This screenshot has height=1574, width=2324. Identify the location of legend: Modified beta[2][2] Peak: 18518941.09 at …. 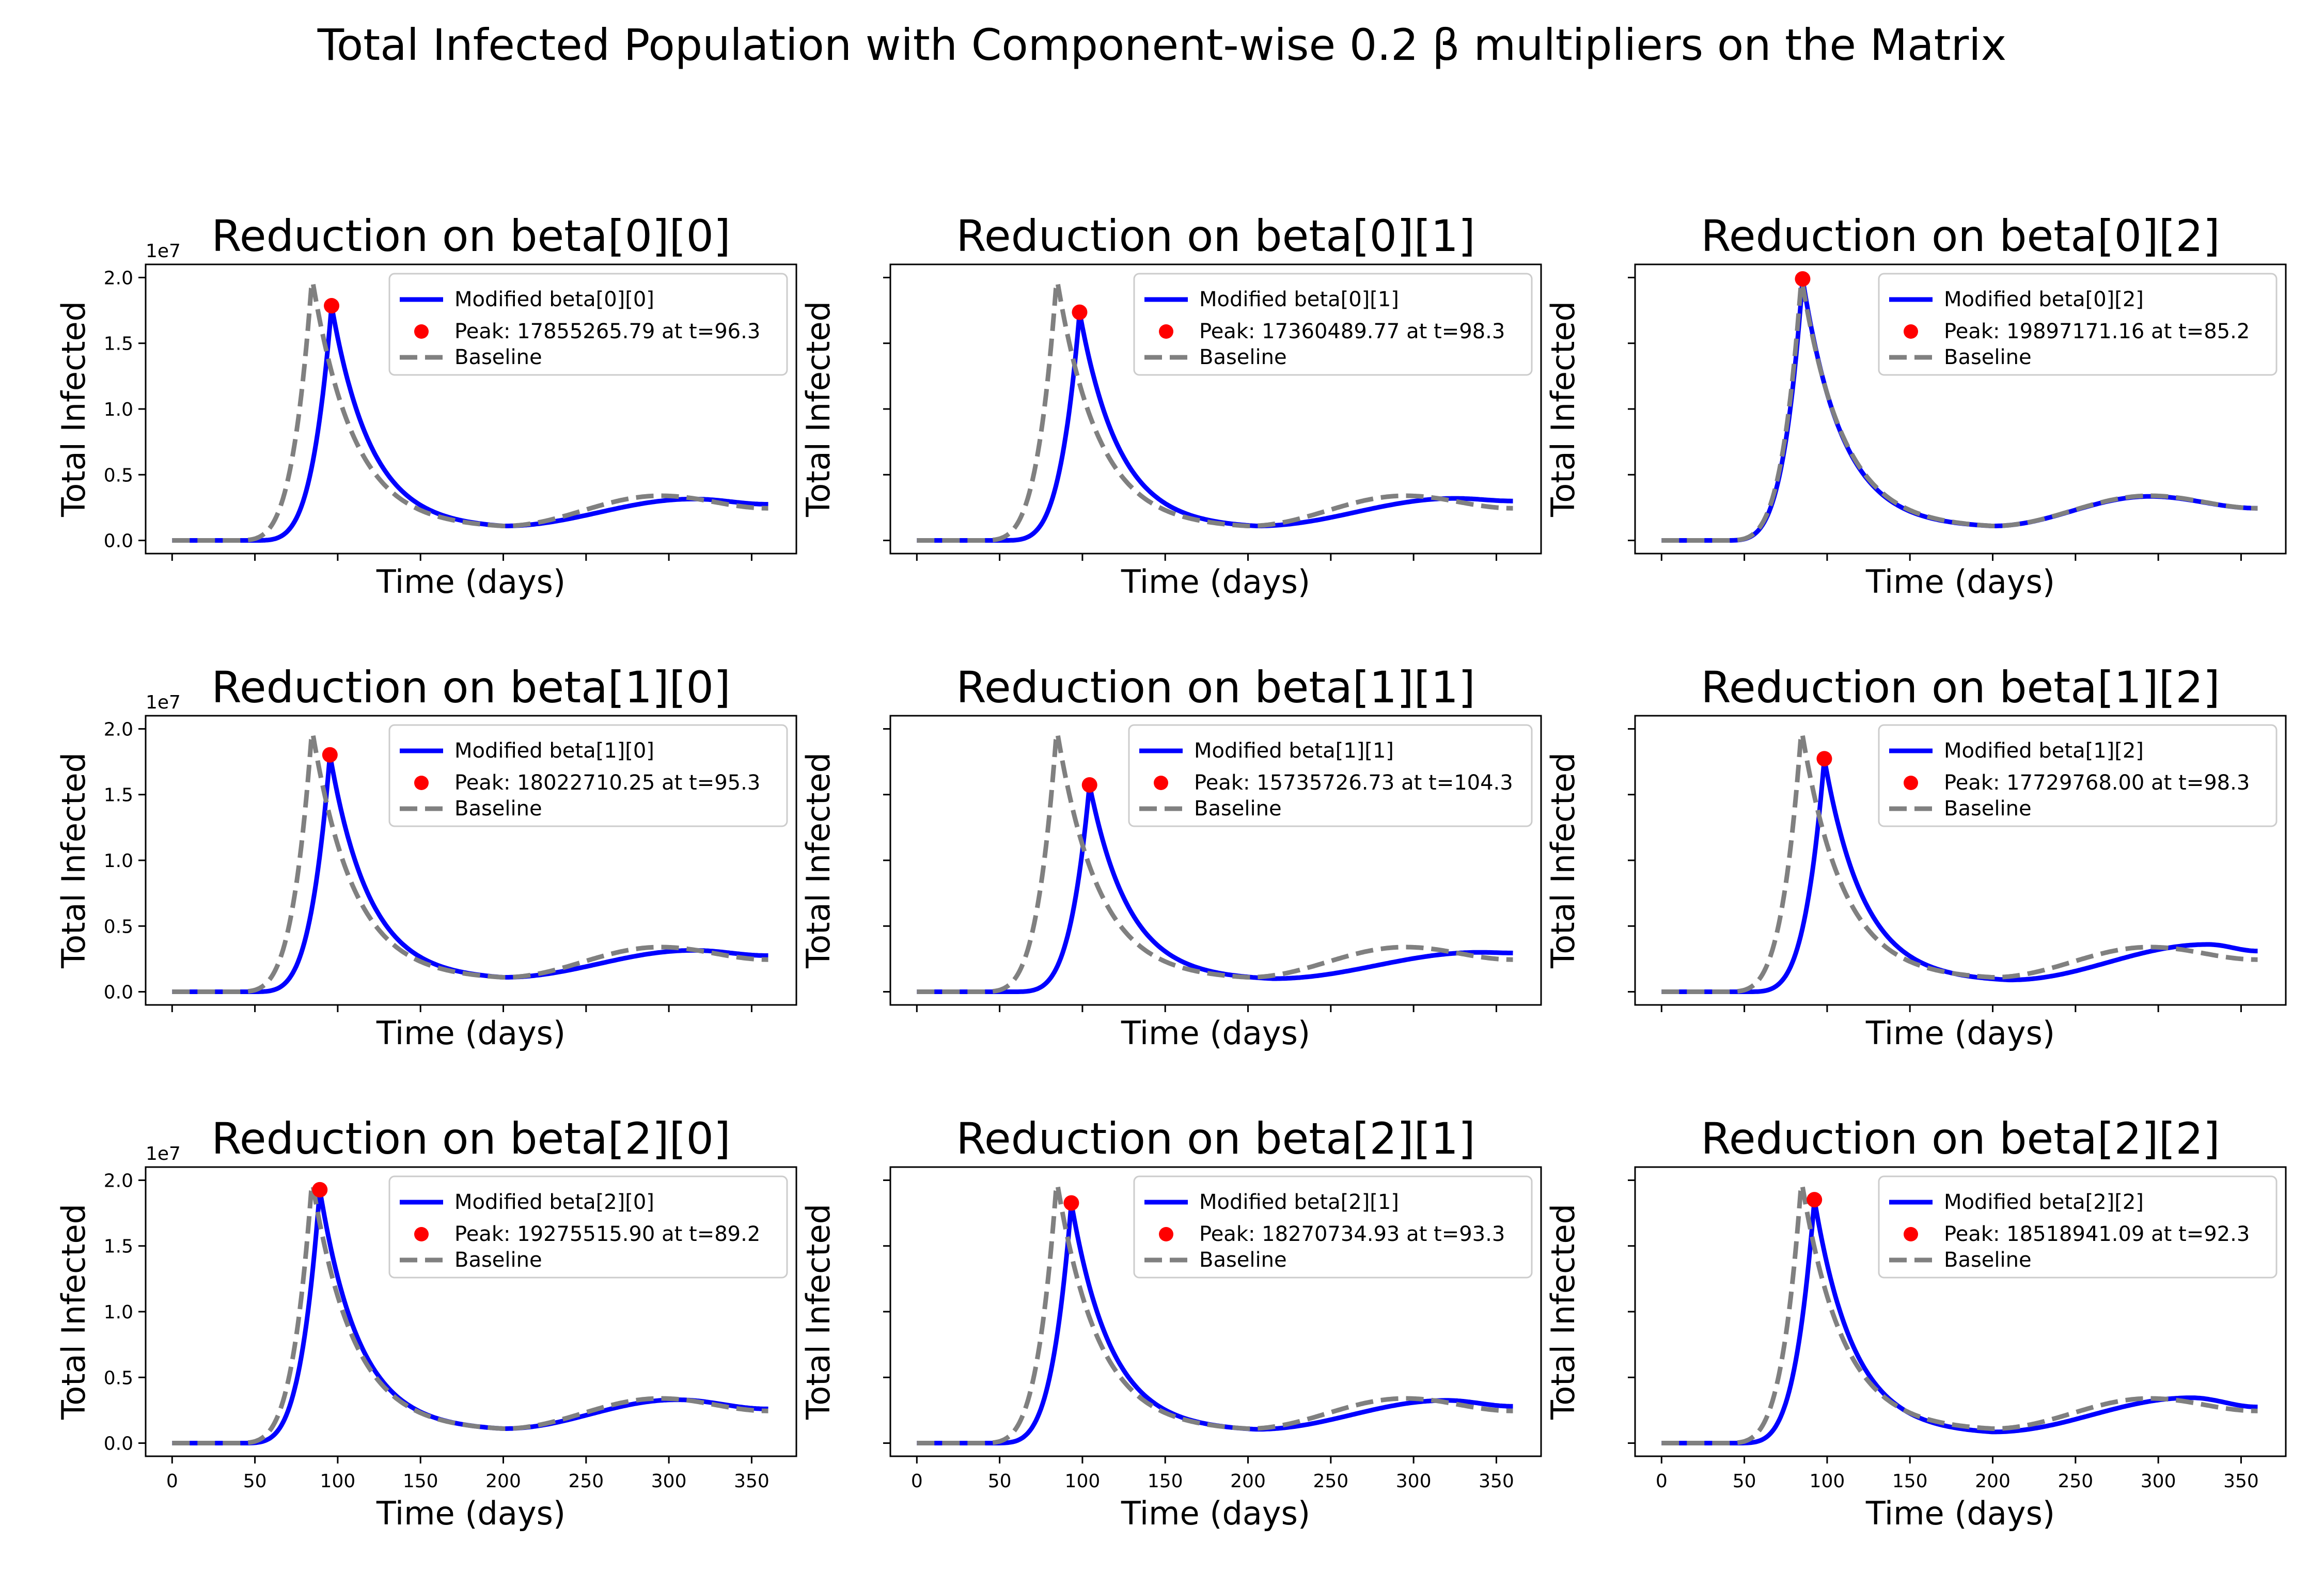
(2078, 1227).